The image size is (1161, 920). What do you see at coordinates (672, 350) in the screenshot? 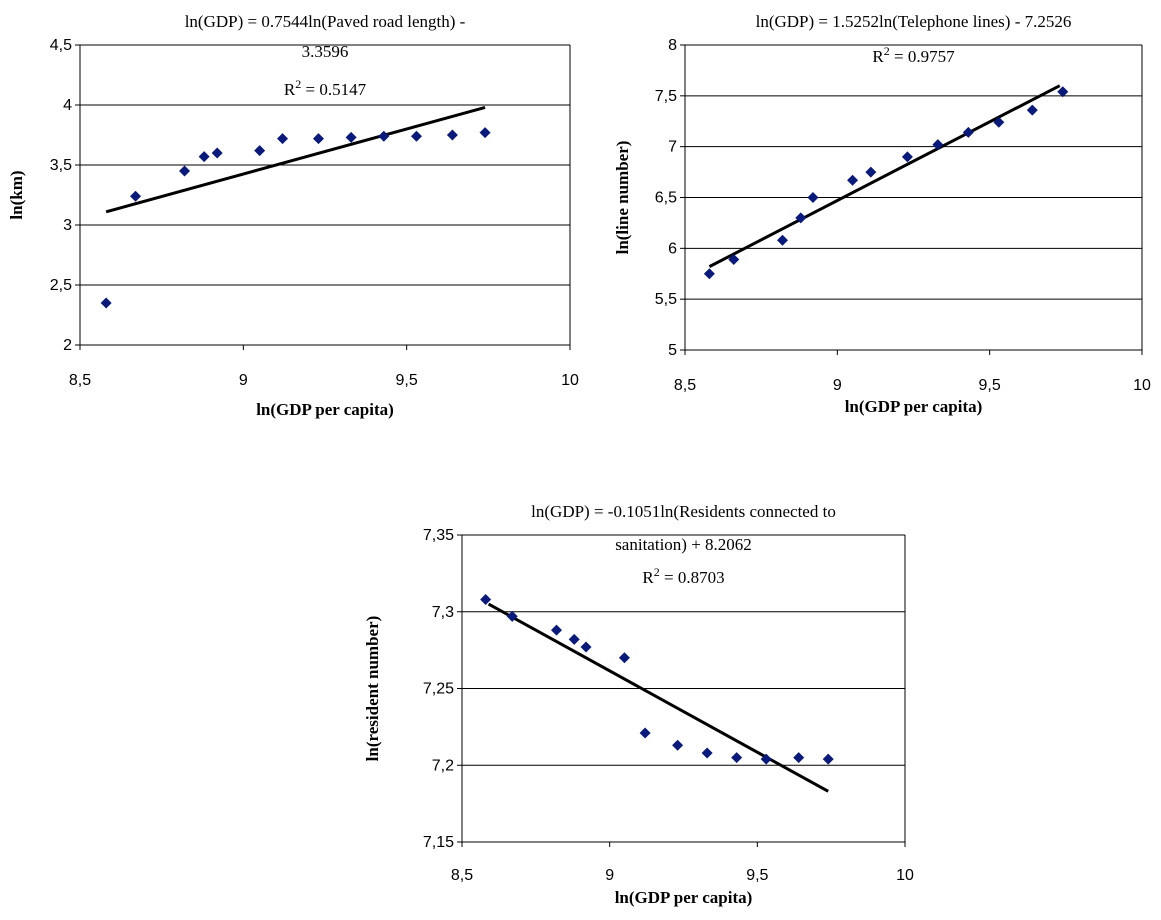
I see `y-tick-label: 5` at bounding box center [672, 350].